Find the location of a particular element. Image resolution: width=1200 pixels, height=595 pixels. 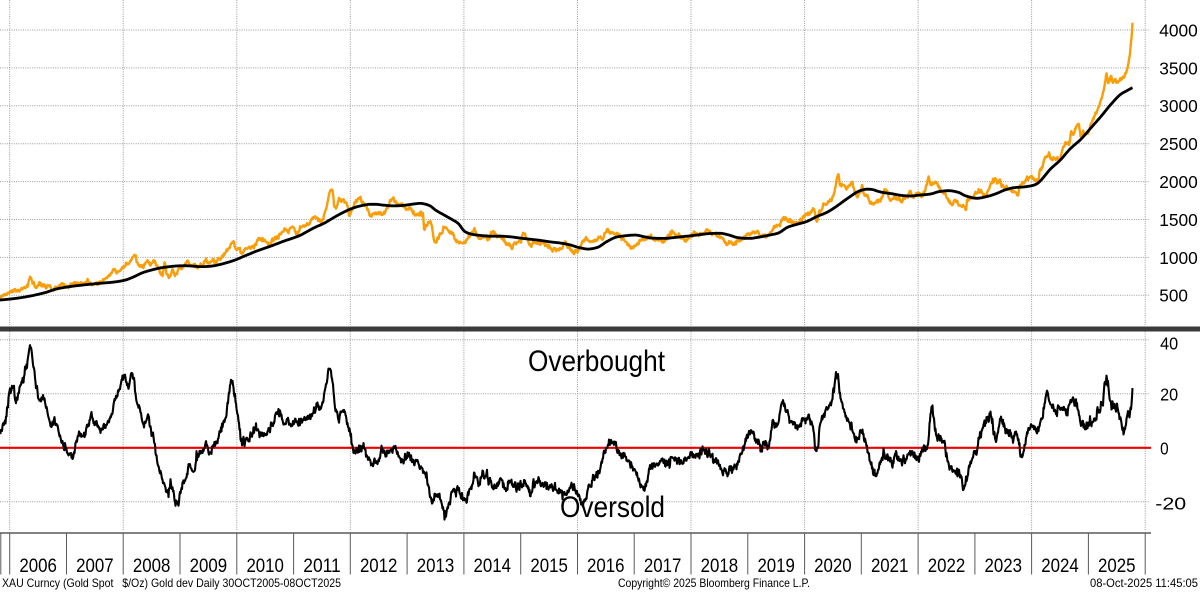

svg-text: 2017 is located at coordinates (663, 566).